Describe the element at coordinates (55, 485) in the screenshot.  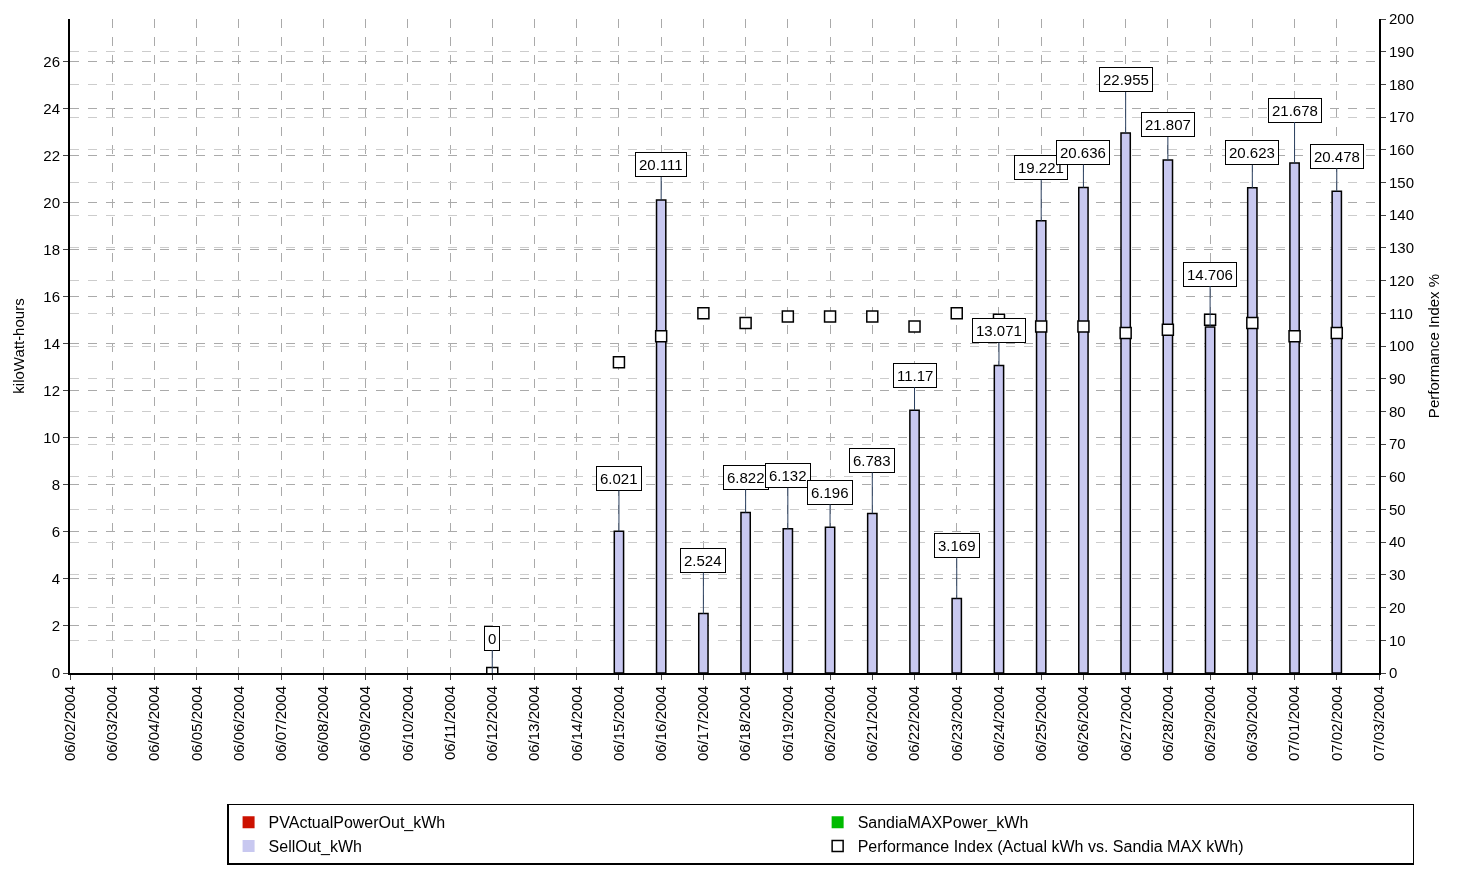
I see `y-tick-label: 8` at that location.